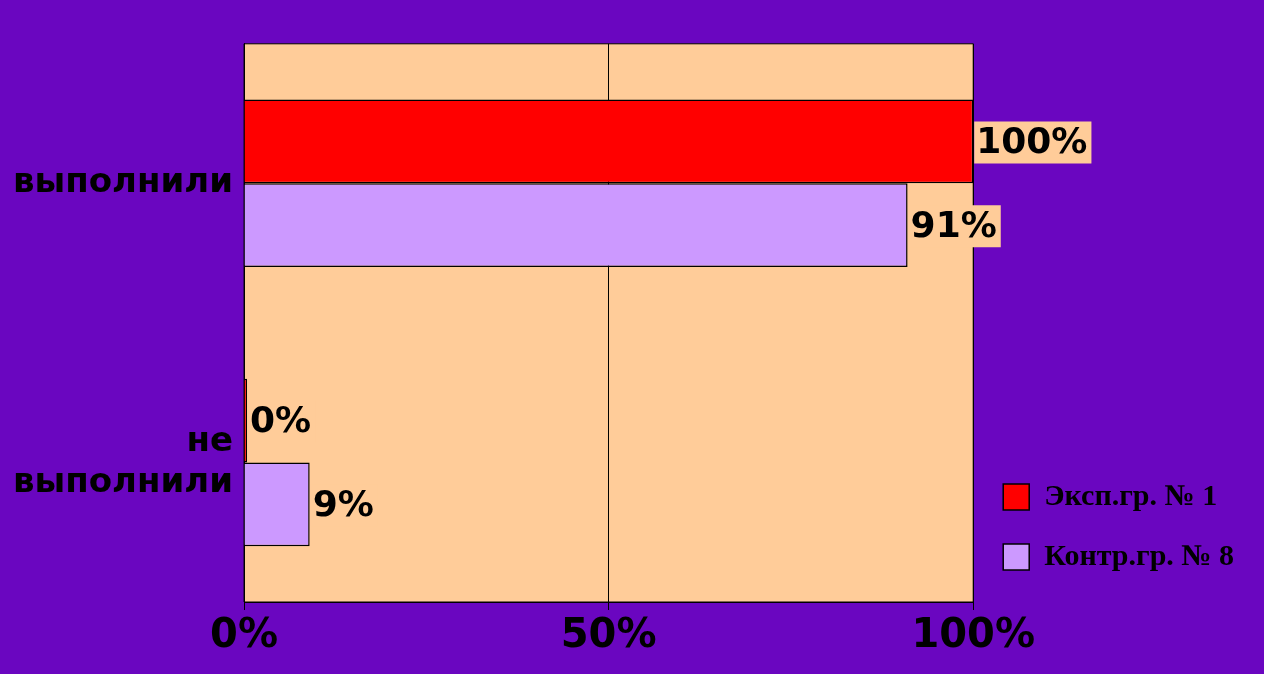 Image resolution: width=1264 pixels, height=674 pixels. Describe the element at coordinates (123, 459) in the screenshot. I see `y-tick-label: не выполнили` at that location.